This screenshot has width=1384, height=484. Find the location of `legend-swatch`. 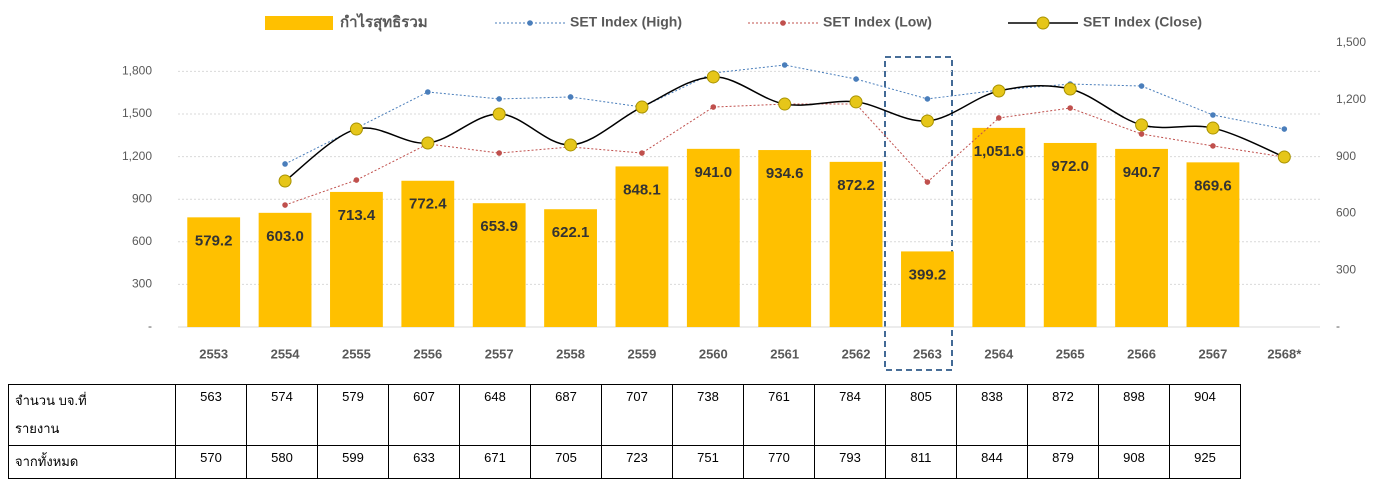

legend-swatch is located at coordinates (299, 23).